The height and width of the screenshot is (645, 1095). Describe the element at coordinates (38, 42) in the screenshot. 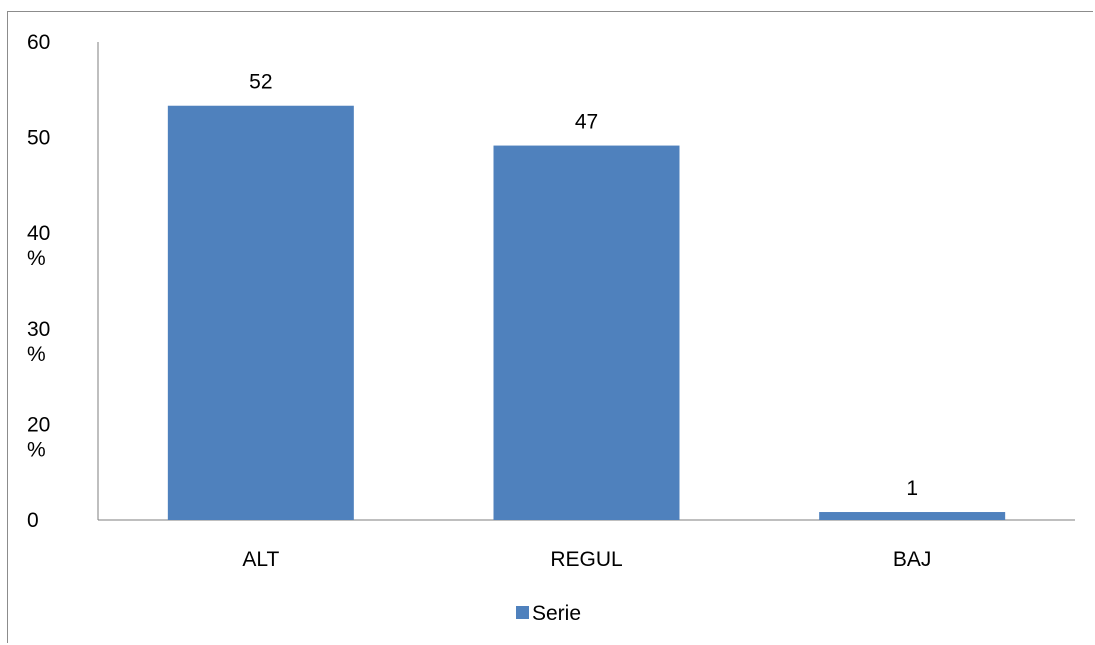

I see `y-tick-label: 60` at that location.